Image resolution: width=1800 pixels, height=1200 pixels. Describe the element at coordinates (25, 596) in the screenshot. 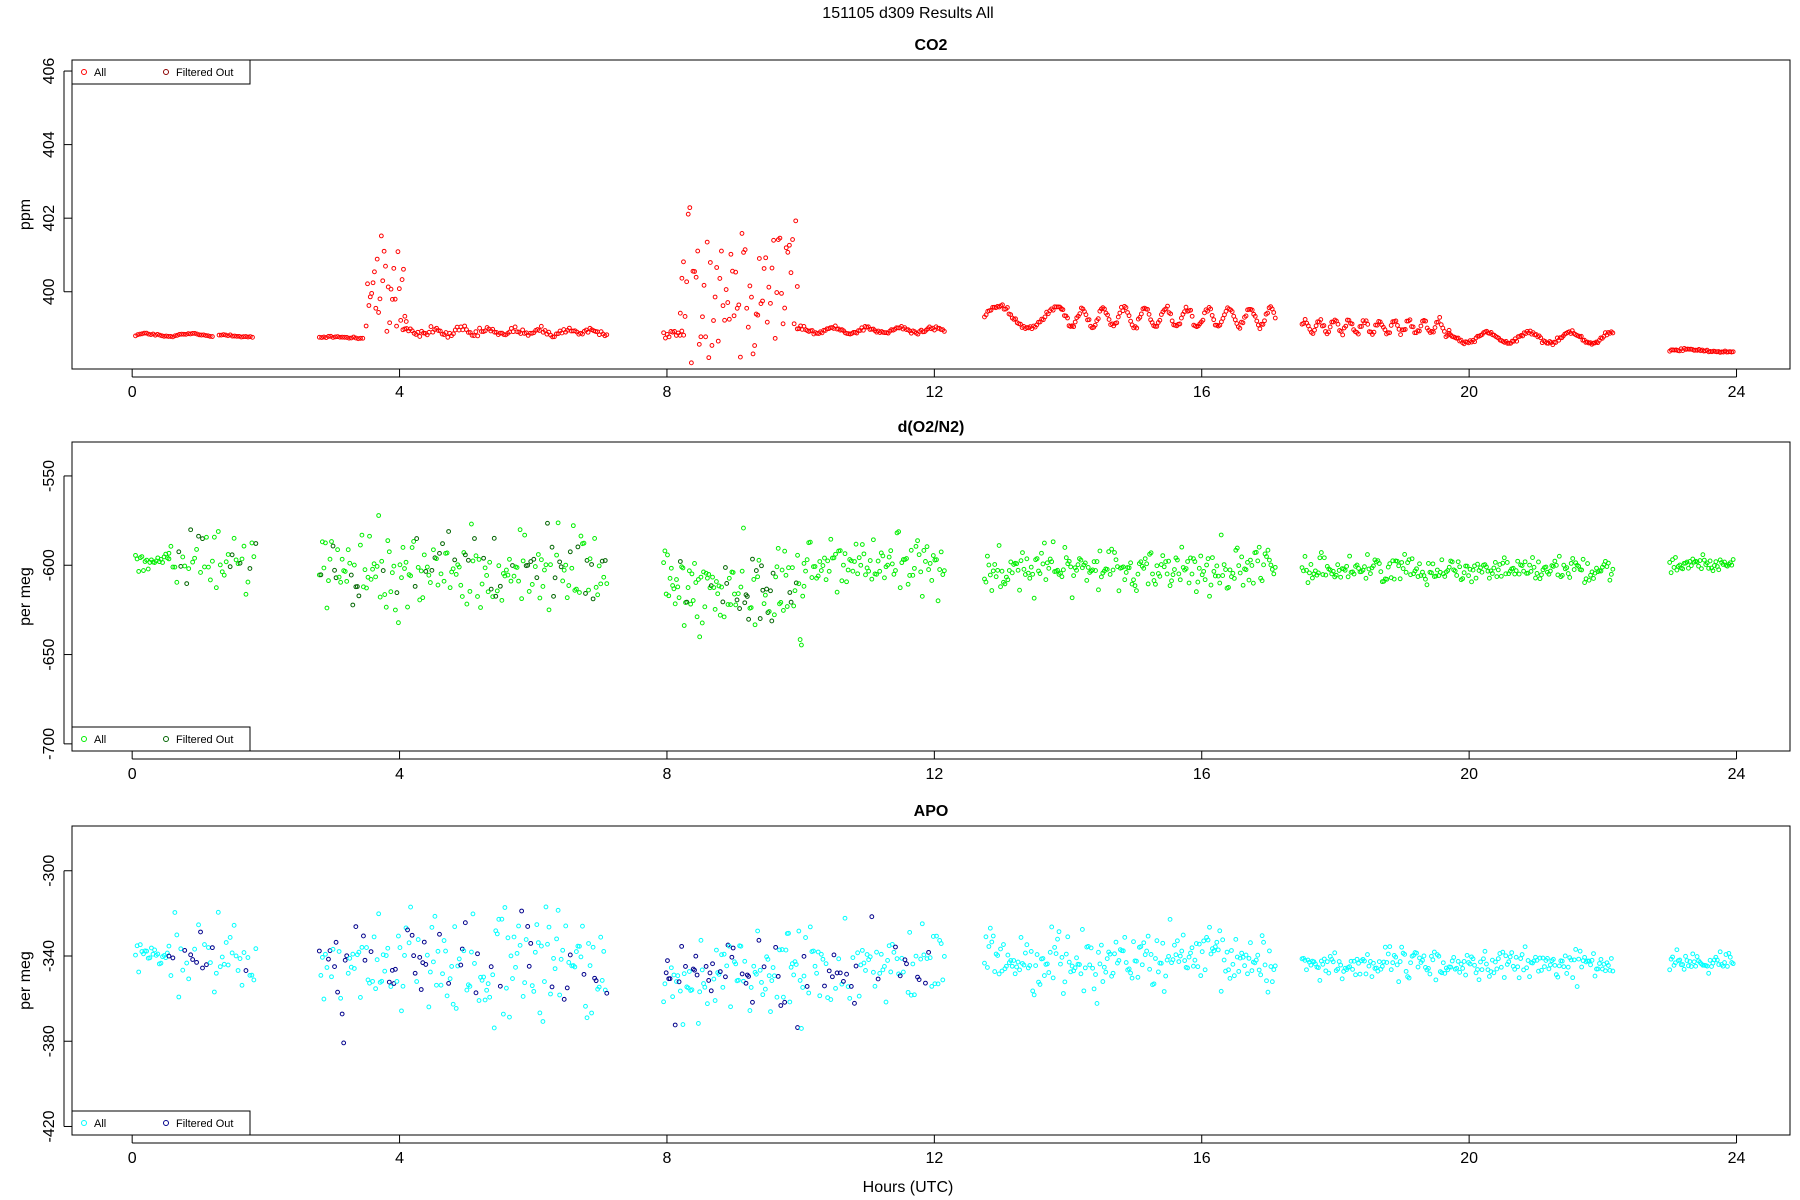

I see `y-axis-label: per meg` at that location.